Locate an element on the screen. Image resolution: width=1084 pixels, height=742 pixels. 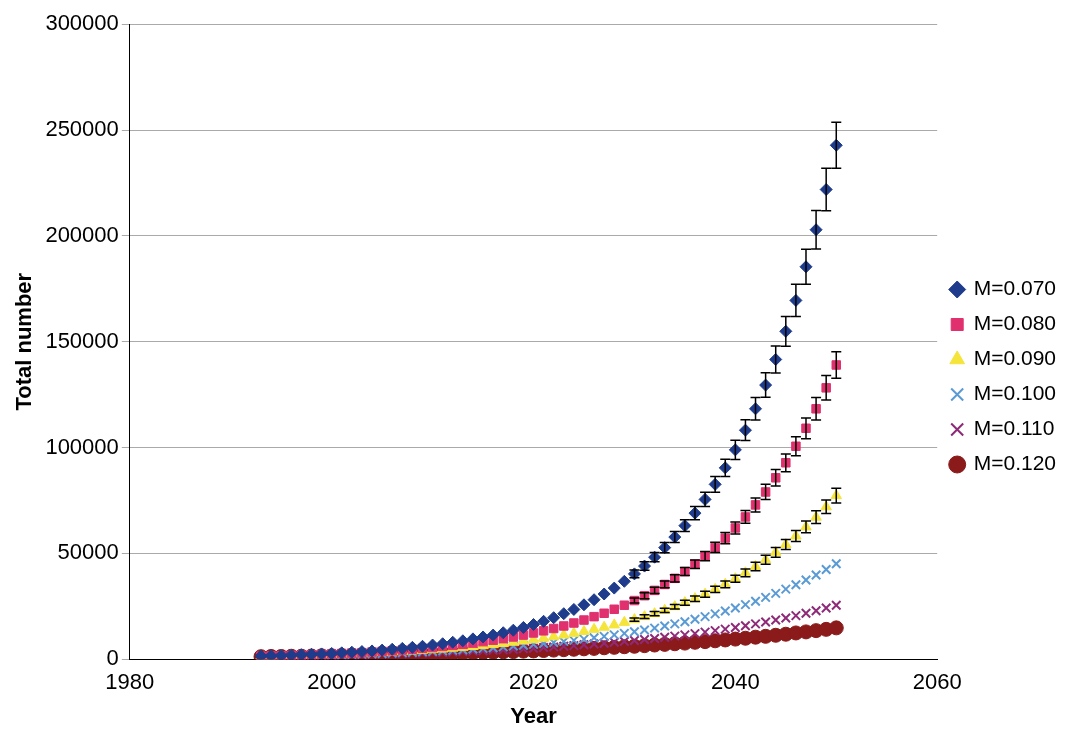
legend-label: M=0.100 is located at coordinates (1014, 393).